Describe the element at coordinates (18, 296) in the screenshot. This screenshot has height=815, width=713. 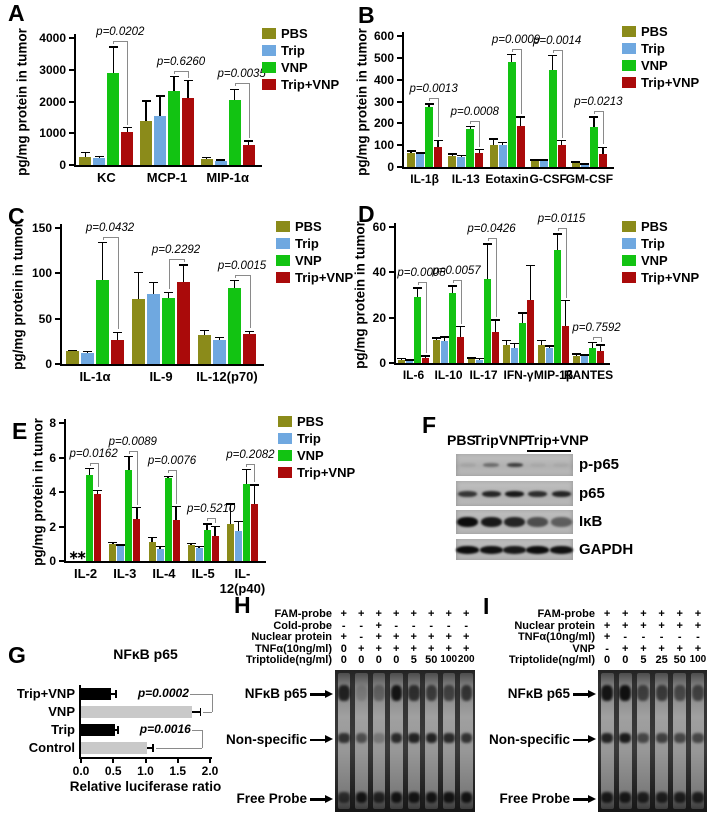
I see `y-axis-label: pg/mg protein in tumor` at that location.